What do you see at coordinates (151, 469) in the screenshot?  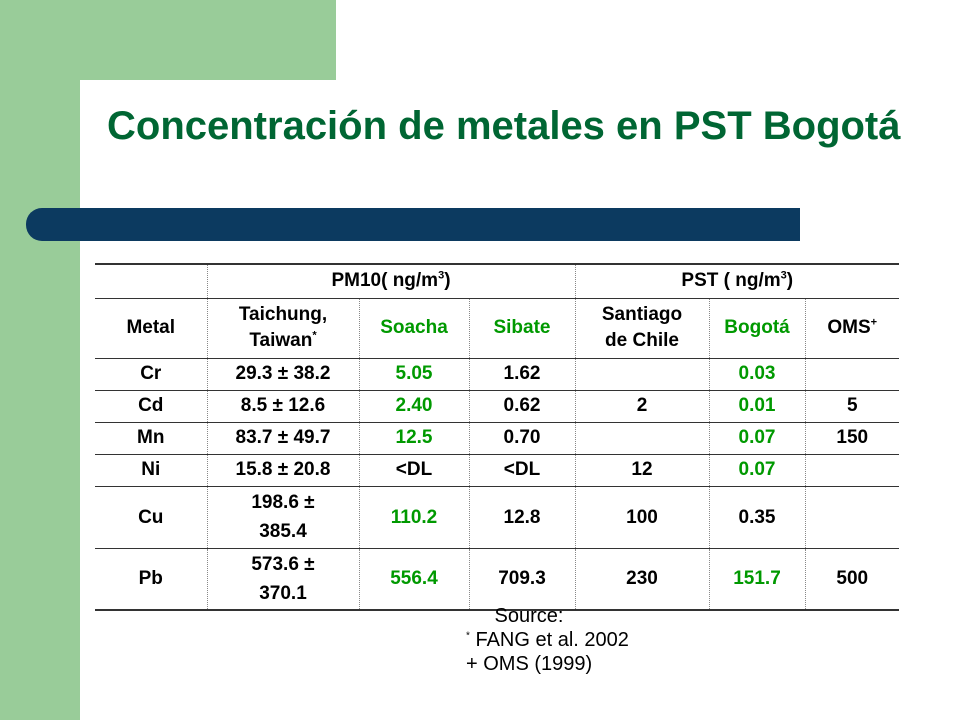 I see `cell-metal: Ni` at bounding box center [151, 469].